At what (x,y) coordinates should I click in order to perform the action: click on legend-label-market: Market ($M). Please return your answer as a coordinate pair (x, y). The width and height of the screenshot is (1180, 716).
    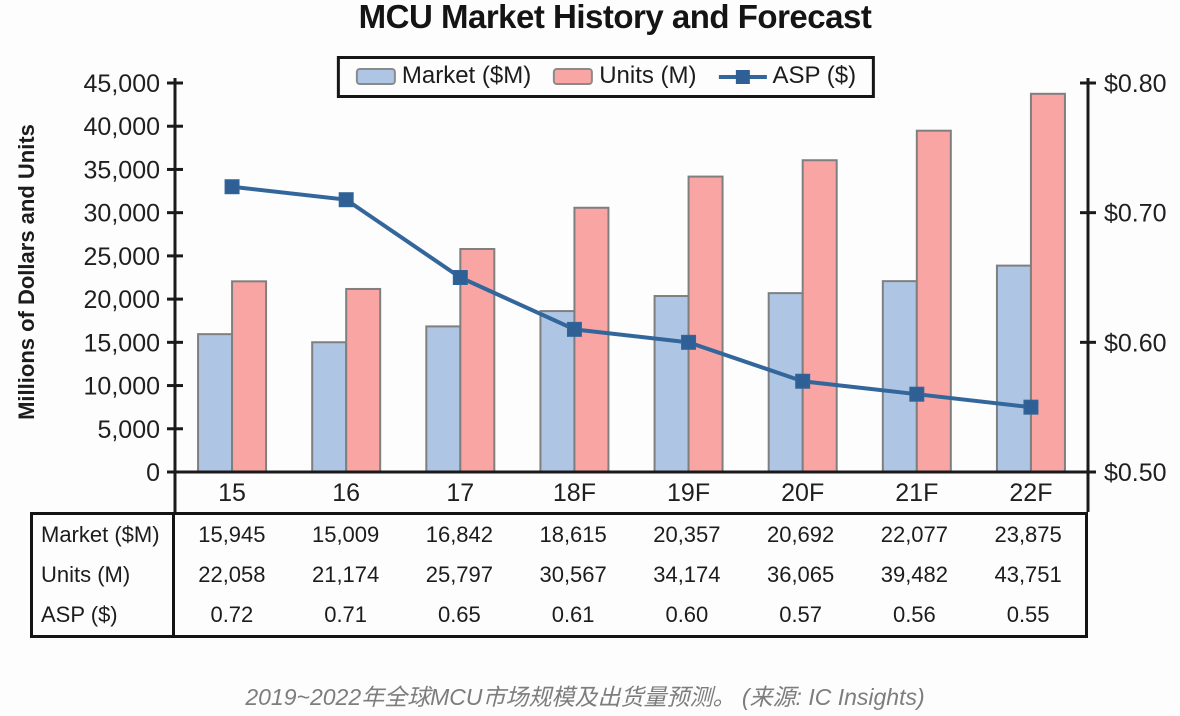
    Looking at the image, I should click on (466, 75).